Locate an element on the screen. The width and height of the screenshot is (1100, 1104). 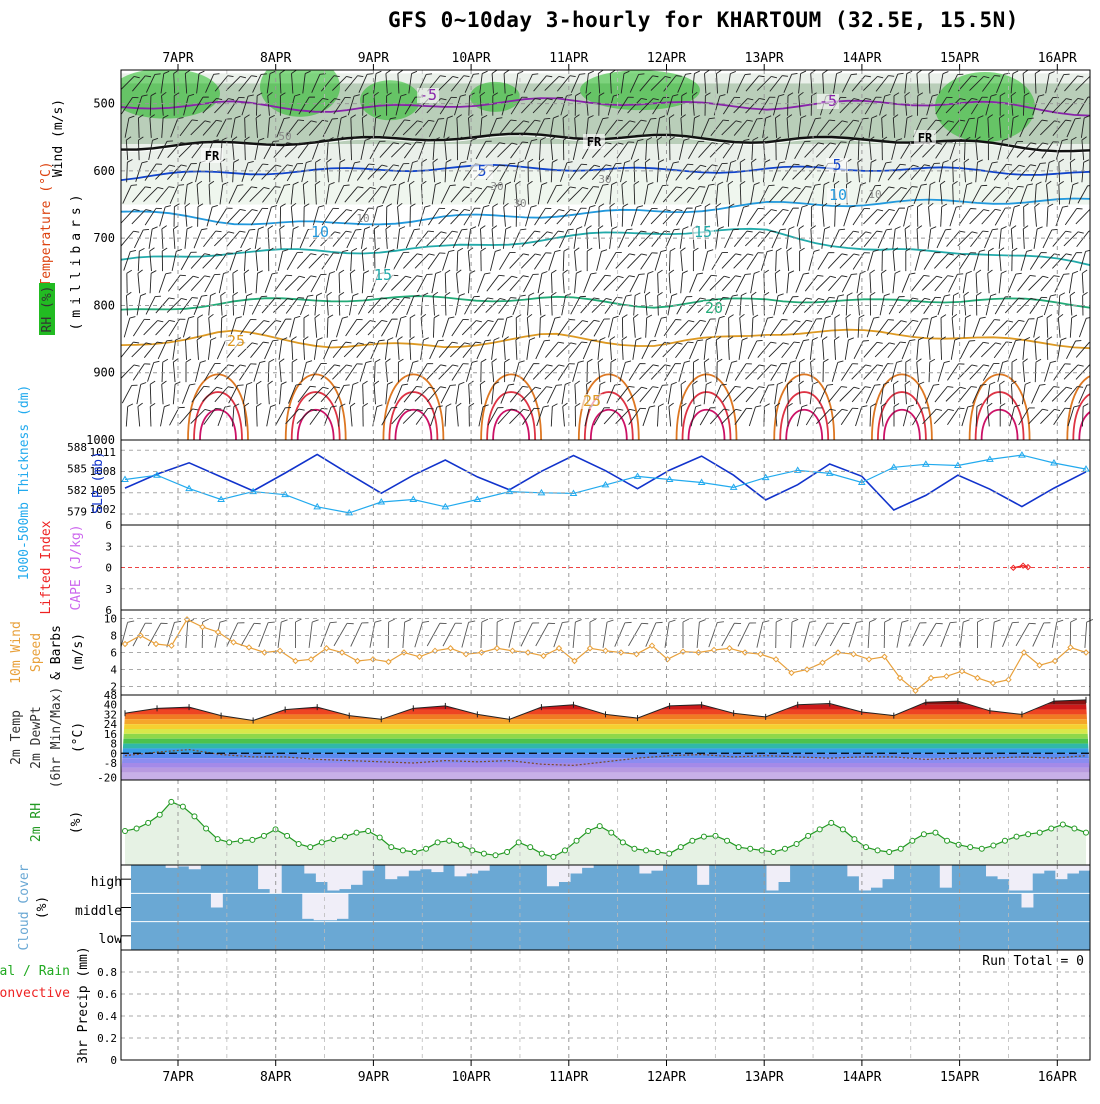
isotherm-label: -5 is located at coordinates (428, 95).